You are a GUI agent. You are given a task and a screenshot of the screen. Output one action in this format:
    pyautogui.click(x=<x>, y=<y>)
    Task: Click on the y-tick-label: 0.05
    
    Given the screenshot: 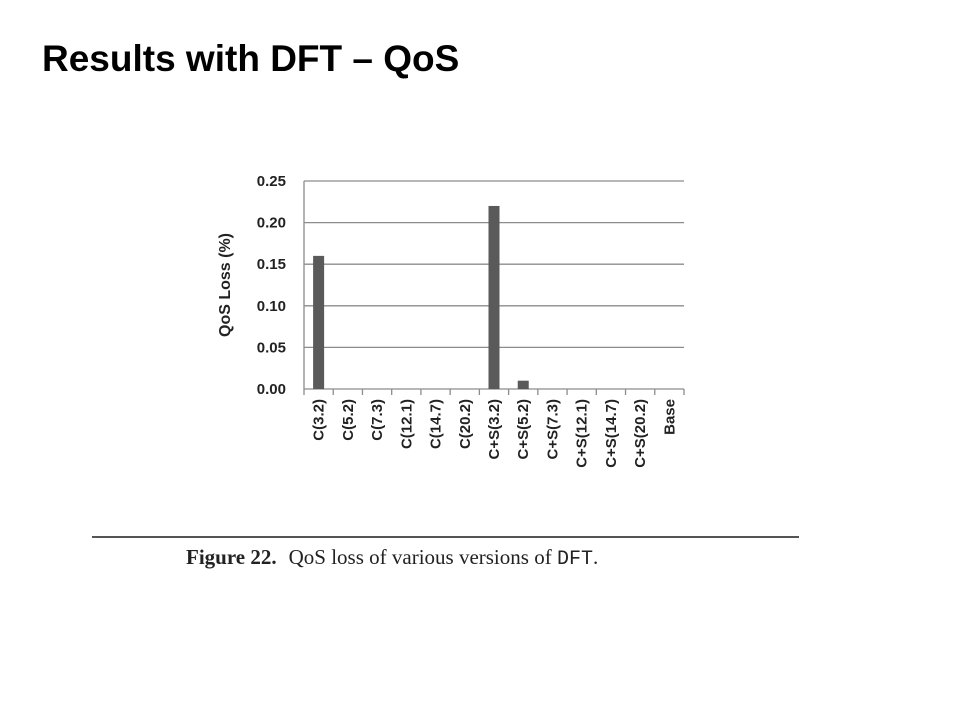 What is the action you would take?
    pyautogui.click(x=271, y=347)
    